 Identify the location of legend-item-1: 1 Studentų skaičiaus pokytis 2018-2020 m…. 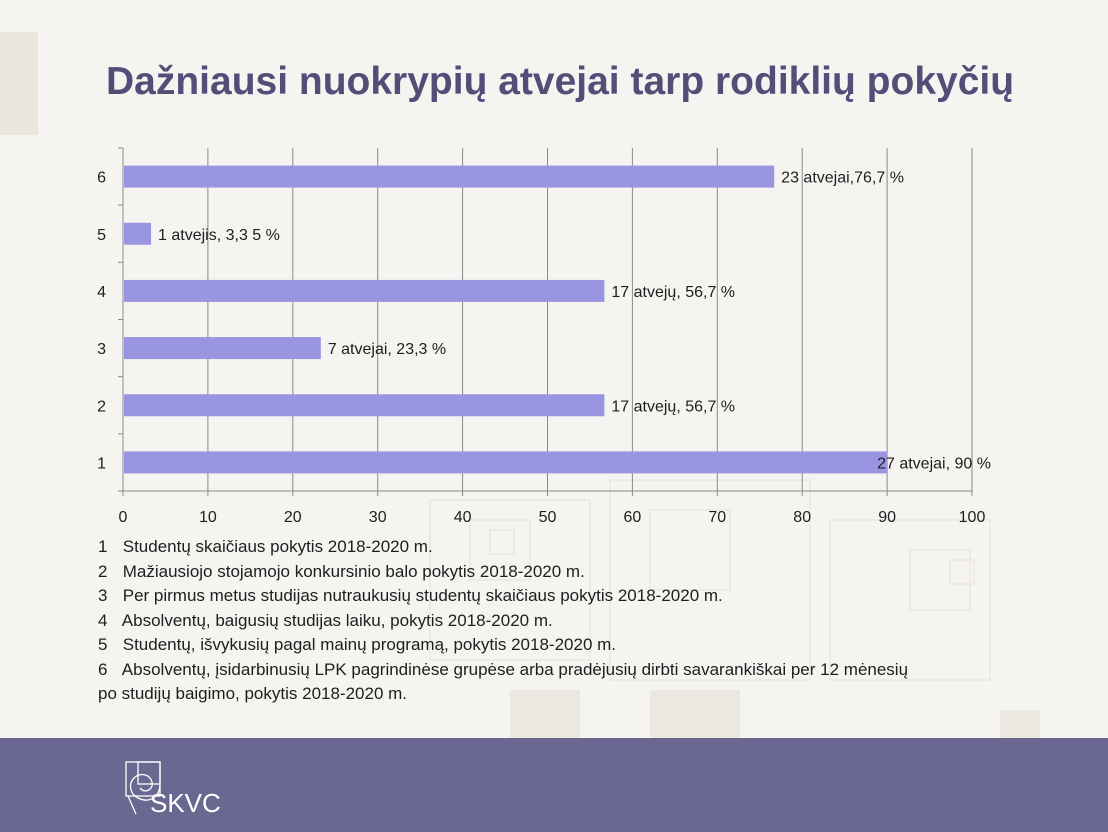
(265, 546).